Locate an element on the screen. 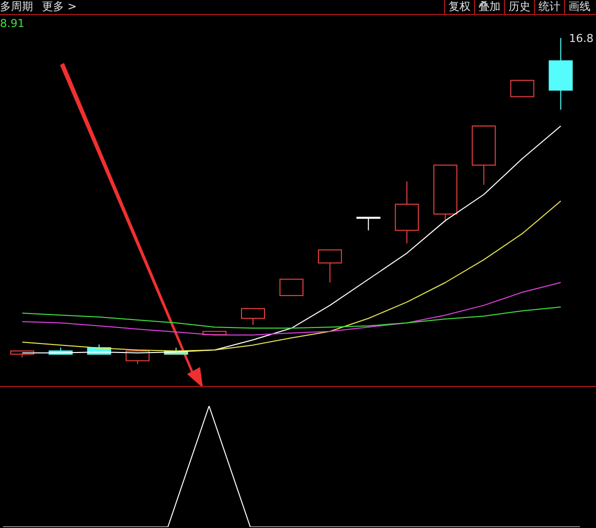 Image resolution: width=596 pixels, height=528 pixels. text: 画线 is located at coordinates (579, 7).